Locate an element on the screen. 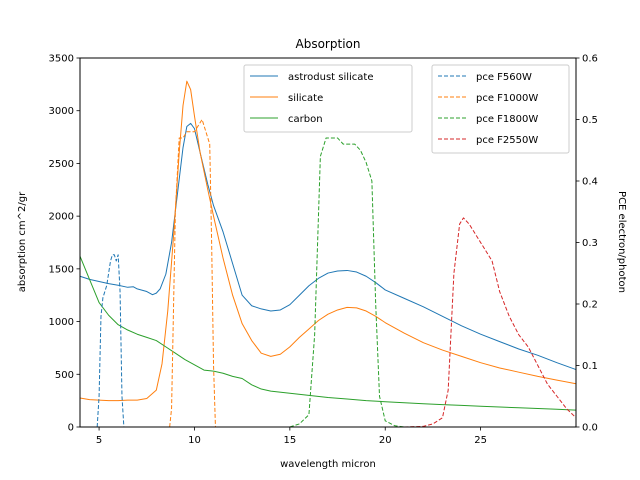  y-axis-left-label: absorption cm^2/gr is located at coordinates (22, 241).